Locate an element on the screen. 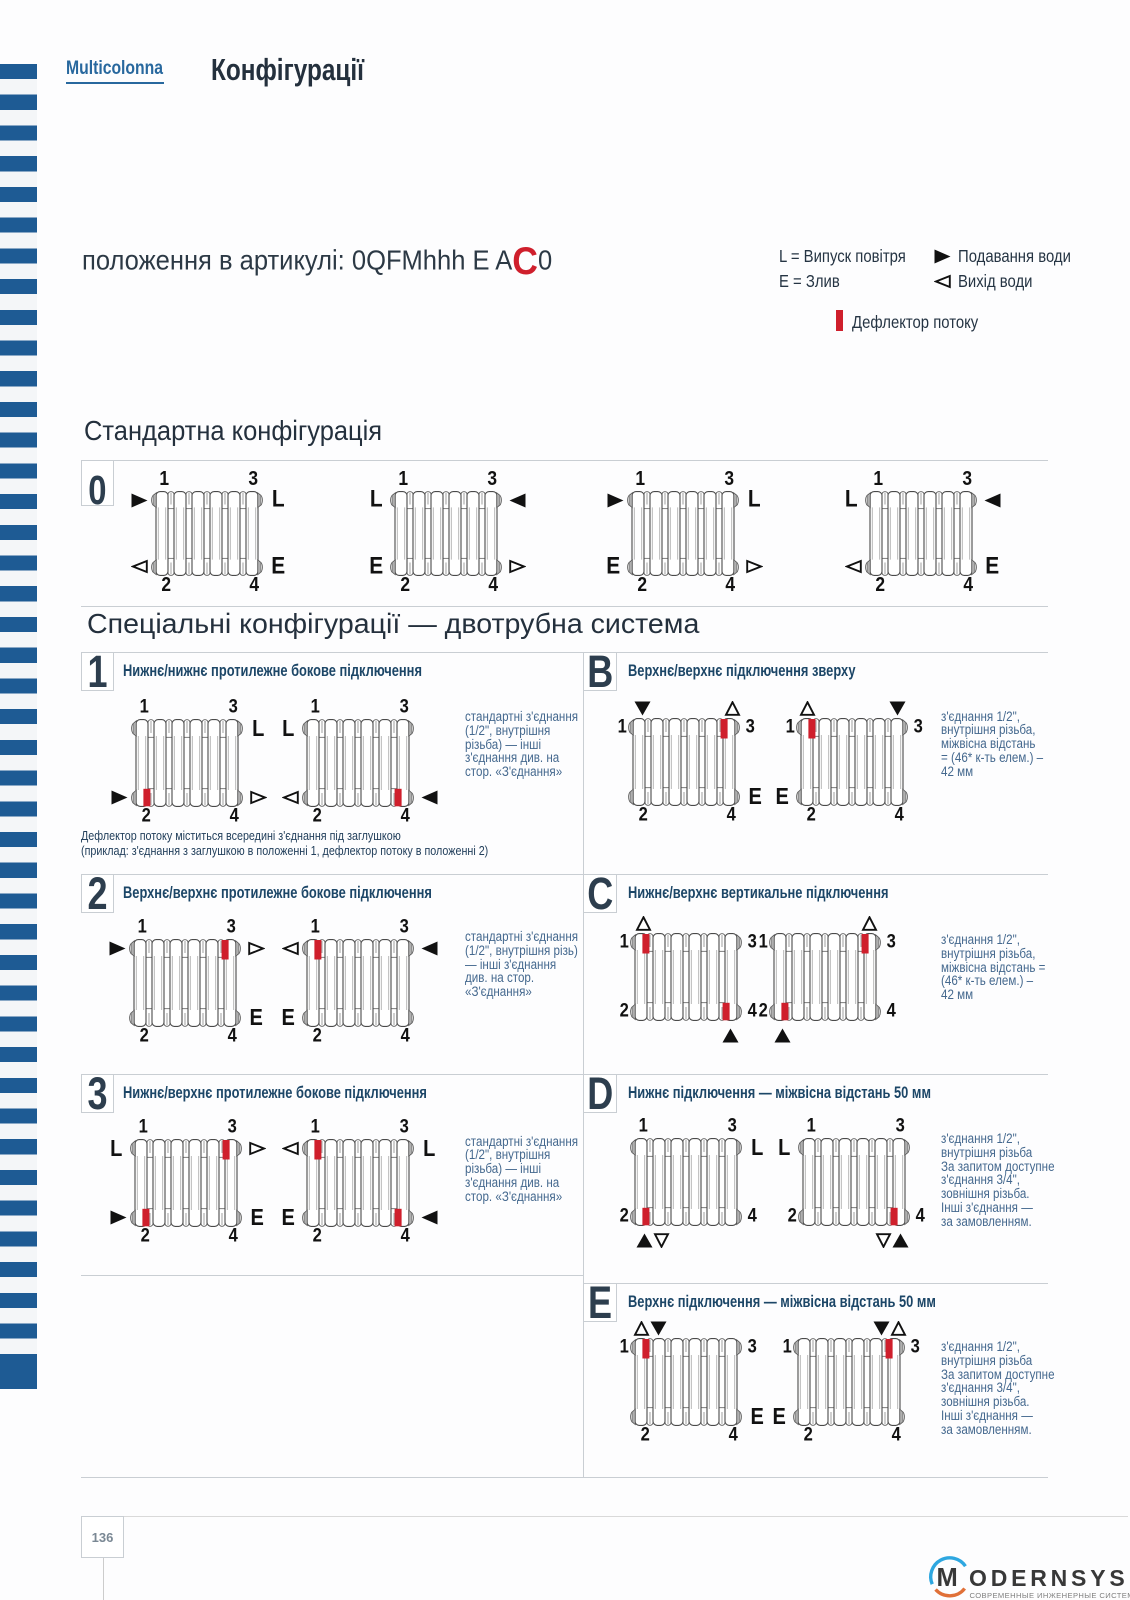 This screenshot has height=1600, width=1130. svg-text: M is located at coordinates (947, 1578).